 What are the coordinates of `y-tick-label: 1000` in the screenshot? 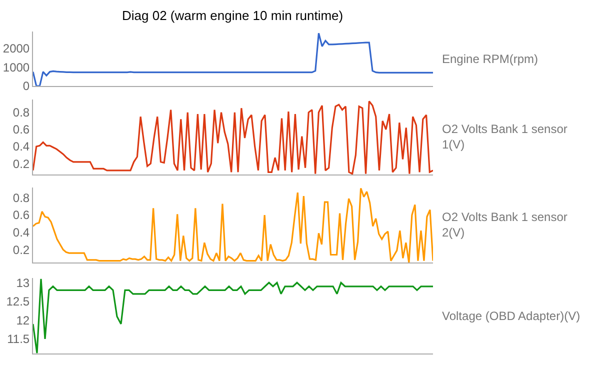 It's located at (16, 67).